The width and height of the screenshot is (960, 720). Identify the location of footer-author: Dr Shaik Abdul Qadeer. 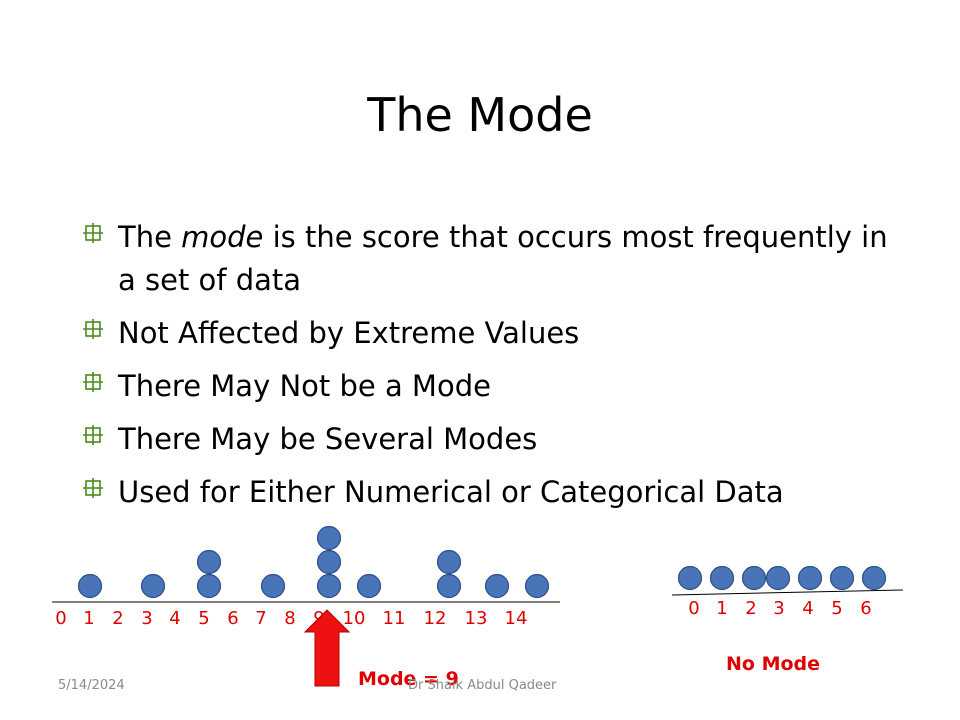
(482, 685).